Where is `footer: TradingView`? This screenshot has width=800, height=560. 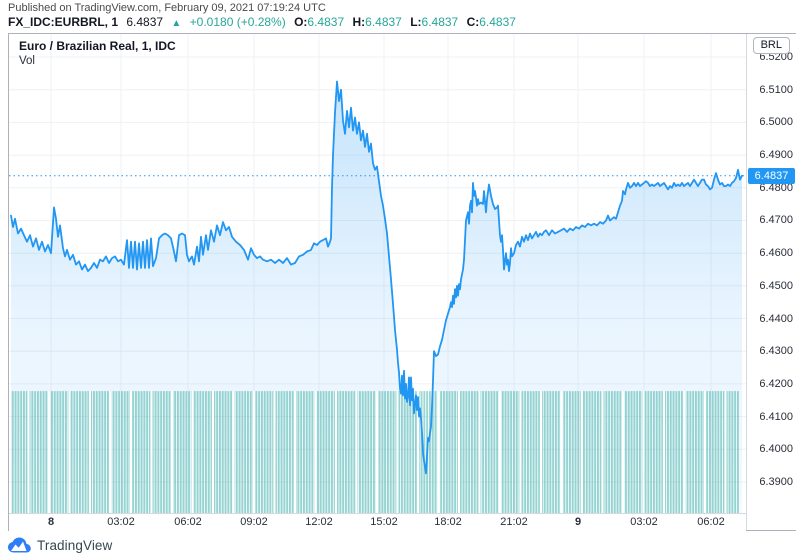
footer: TradingView is located at coordinates (59, 545).